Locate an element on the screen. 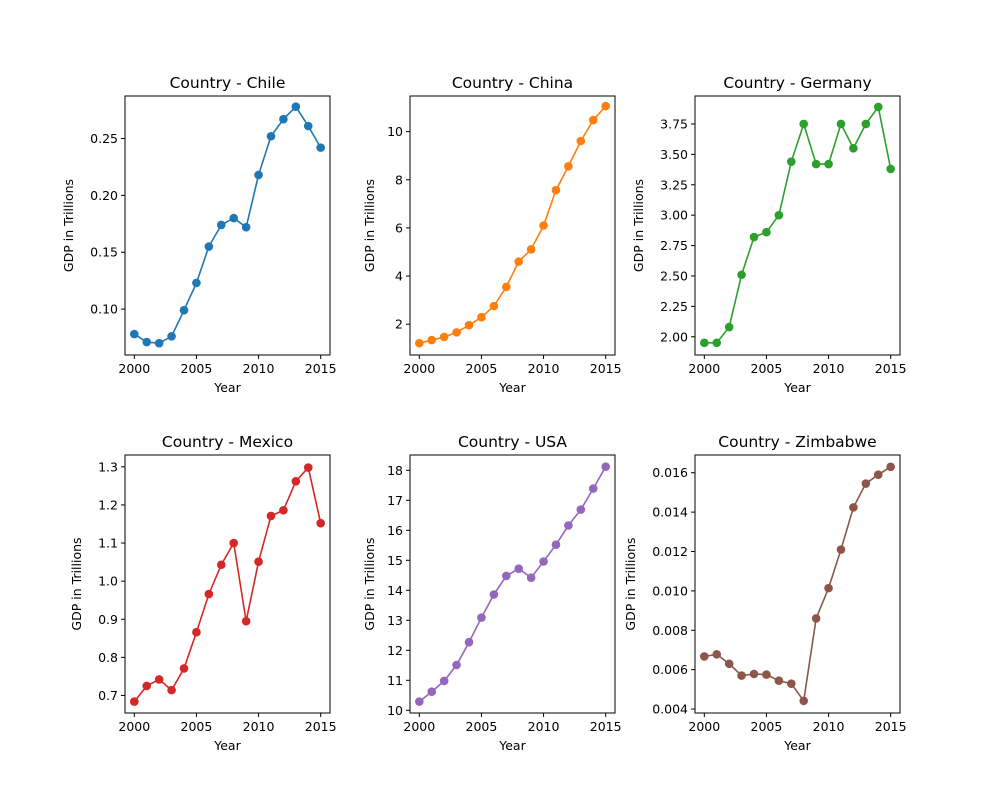  y-tick-label: 6 is located at coordinates (399, 227).